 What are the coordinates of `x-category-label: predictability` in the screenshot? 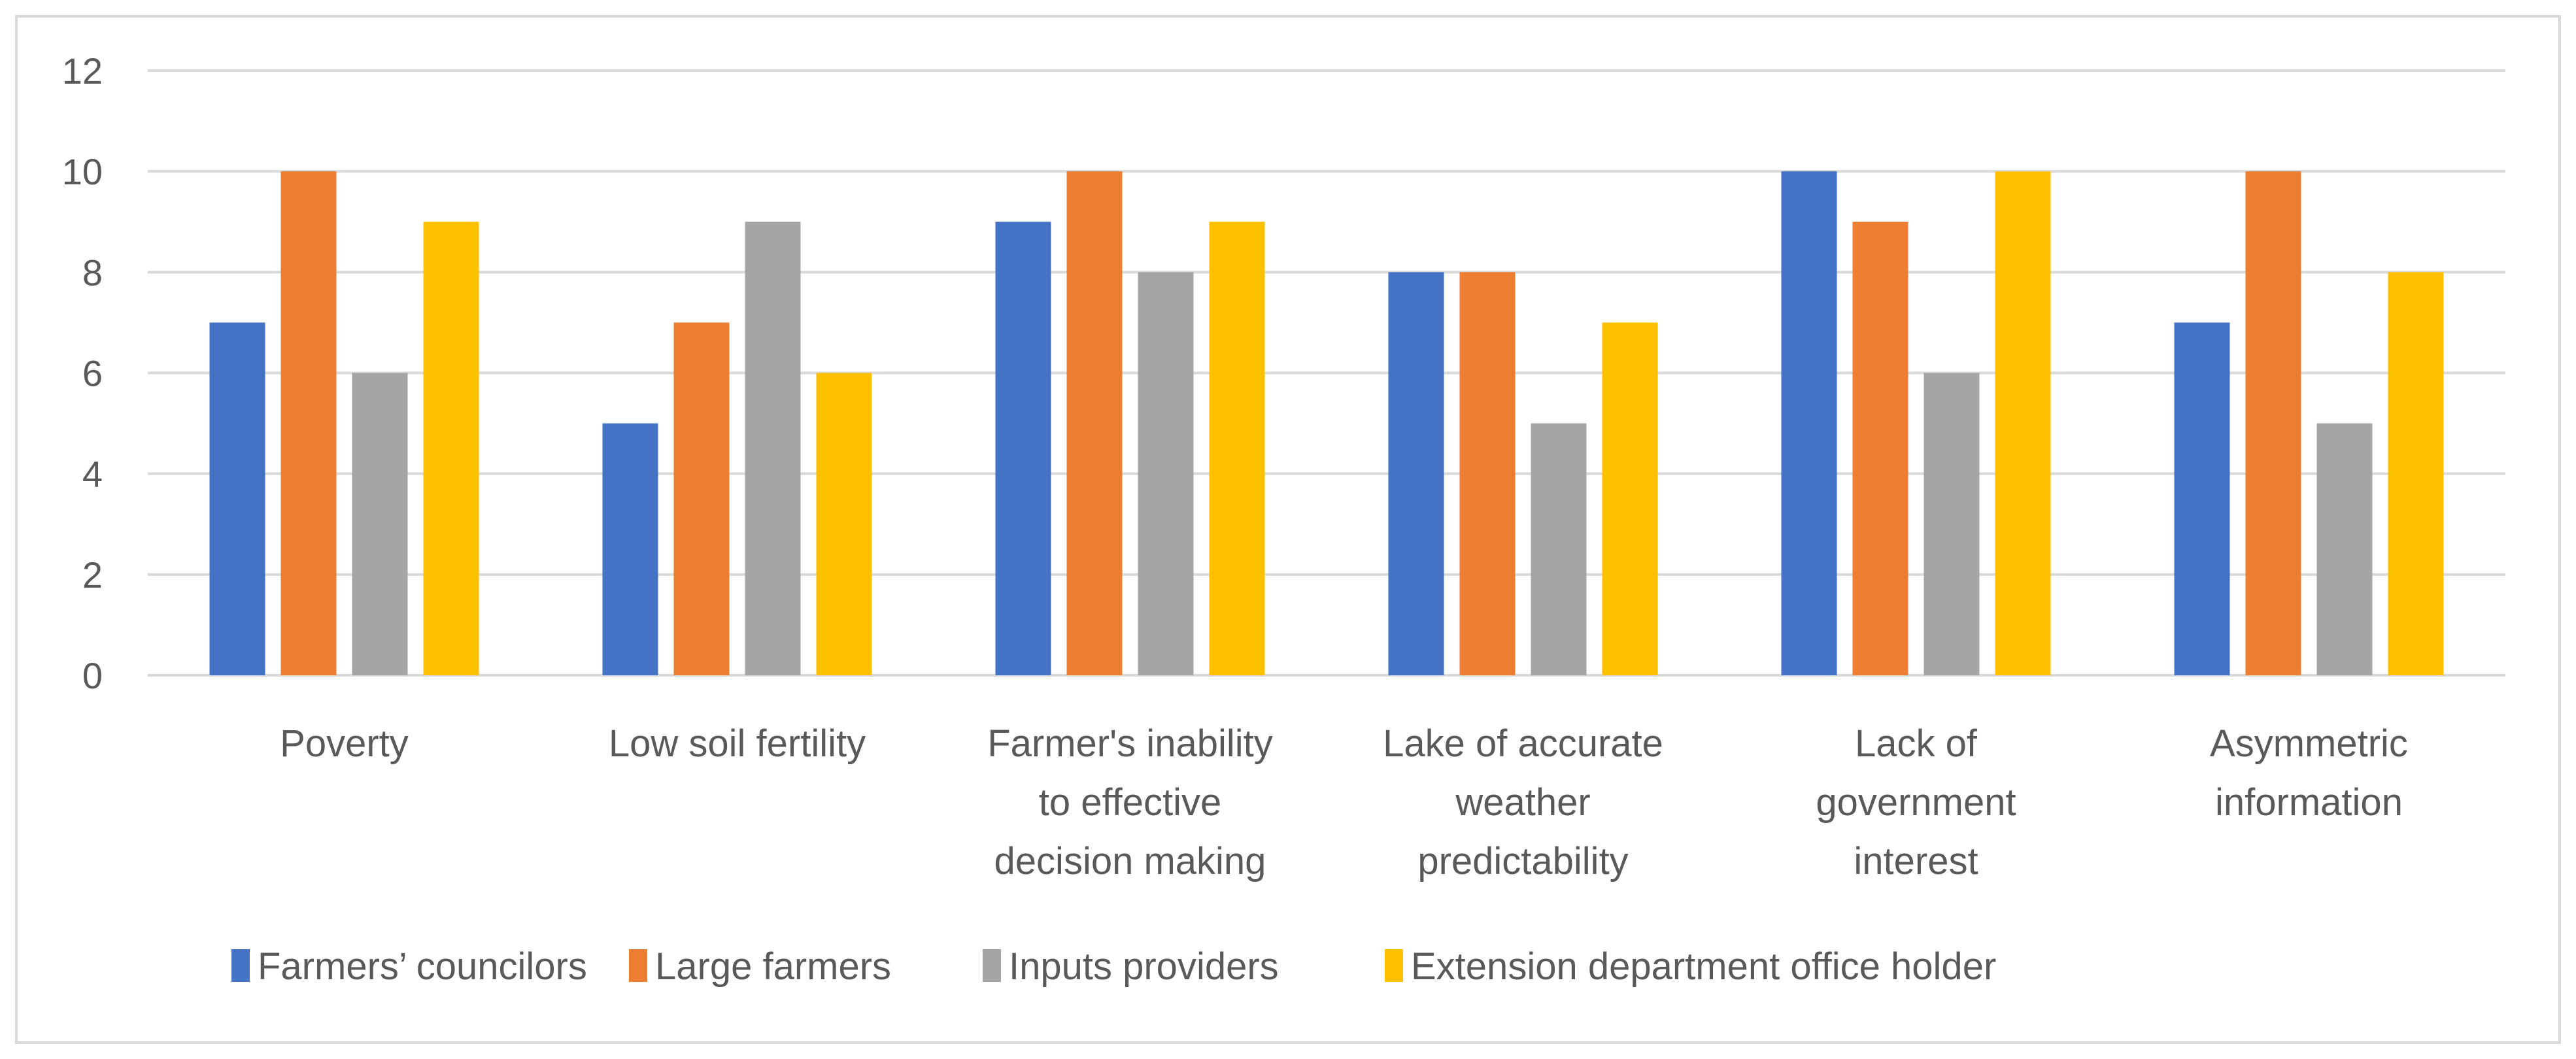 It's located at (1522, 861).